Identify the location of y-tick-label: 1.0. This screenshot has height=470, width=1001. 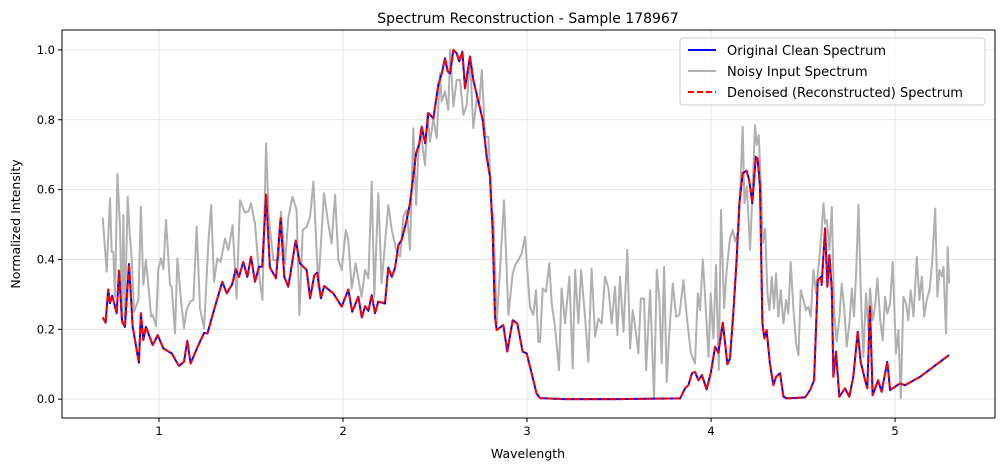
(46, 50).